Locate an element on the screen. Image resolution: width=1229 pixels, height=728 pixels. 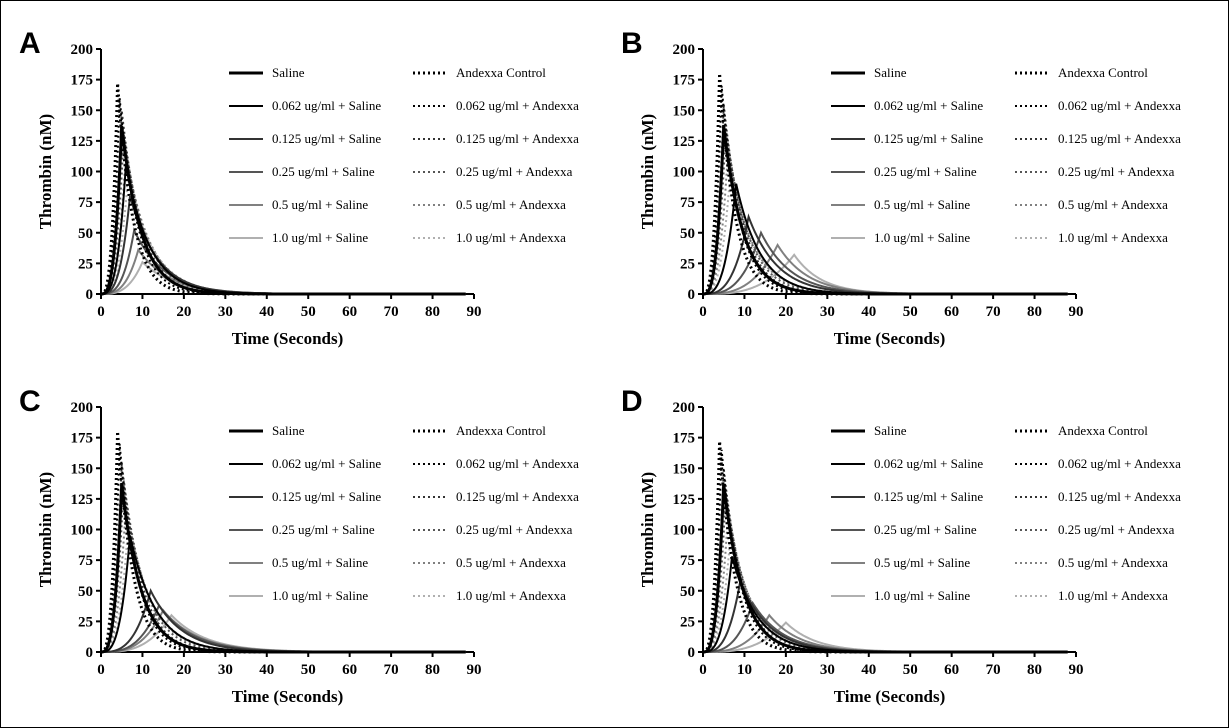
y-tick-label: 200 is located at coordinates (82, 408).